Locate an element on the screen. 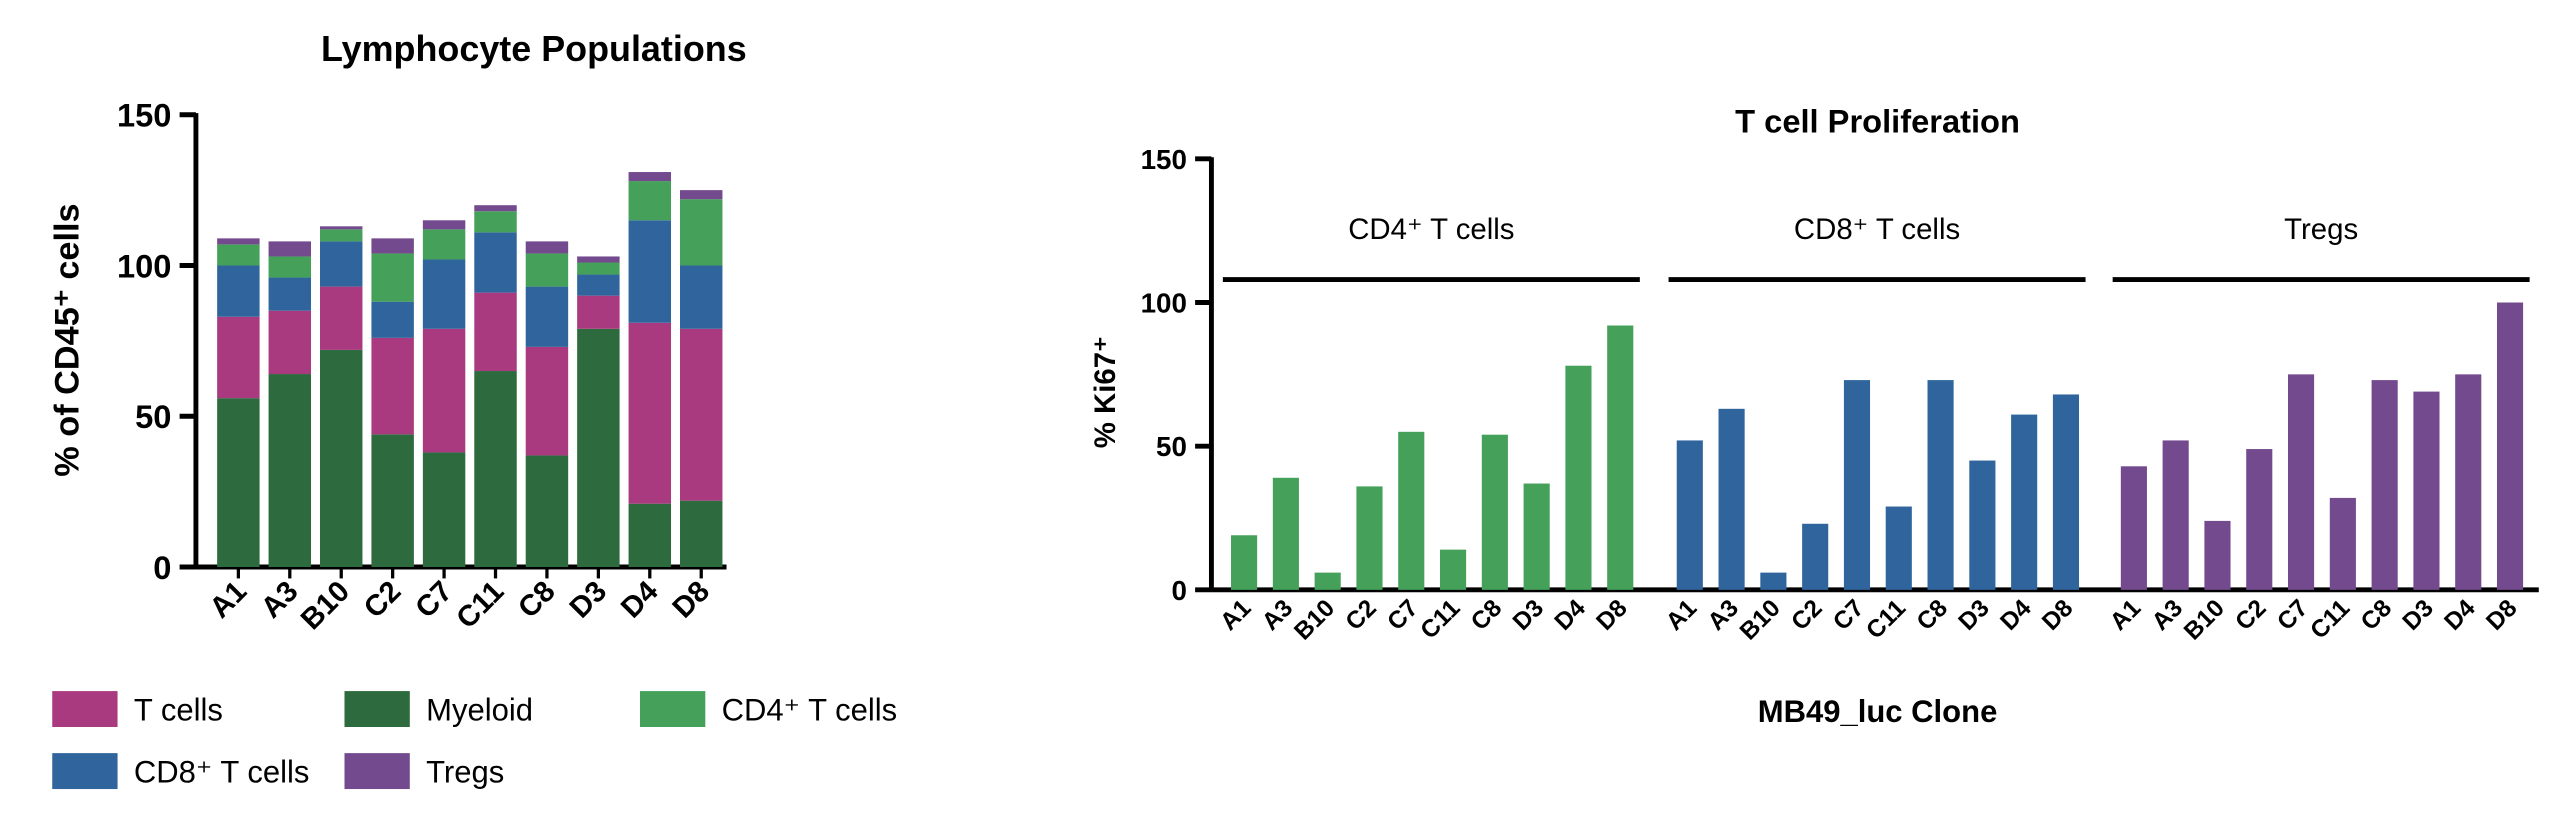 The image size is (2560, 814). bar-c7-myeloid is located at coordinates (444, 509).